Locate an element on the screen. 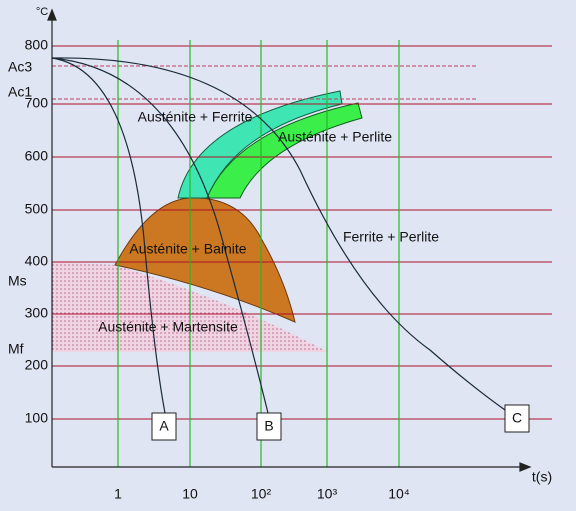 The height and width of the screenshot is (511, 576). x-tick-label: 10³ is located at coordinates (327, 494).